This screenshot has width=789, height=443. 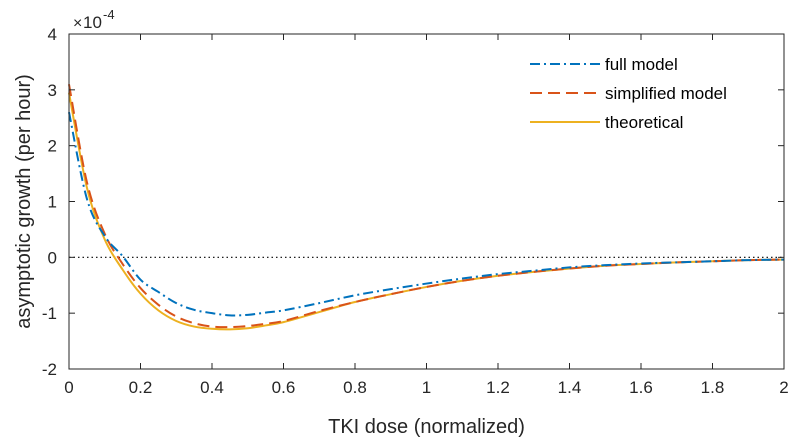 What do you see at coordinates (426, 387) in the screenshot?
I see `x-tick-label: 1` at bounding box center [426, 387].